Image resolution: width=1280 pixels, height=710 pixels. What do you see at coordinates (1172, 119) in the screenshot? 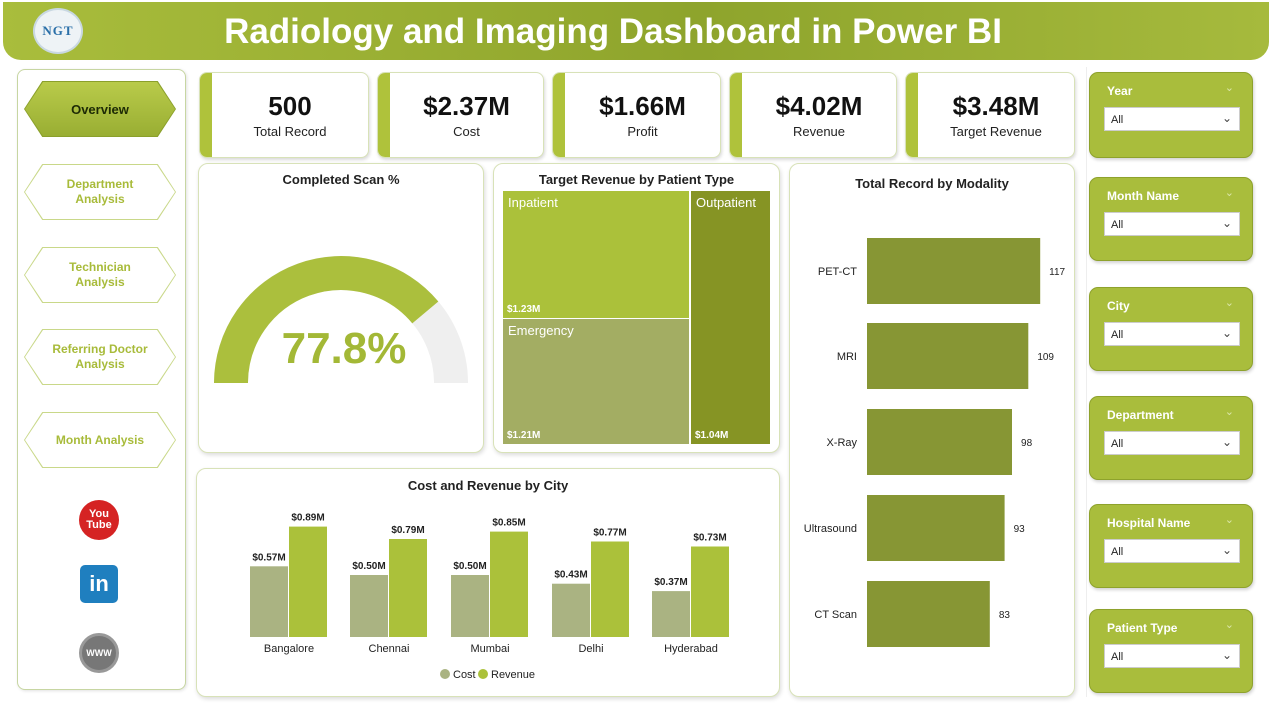
I see `slicer-year-dropdown: All ⌄` at bounding box center [1172, 119].